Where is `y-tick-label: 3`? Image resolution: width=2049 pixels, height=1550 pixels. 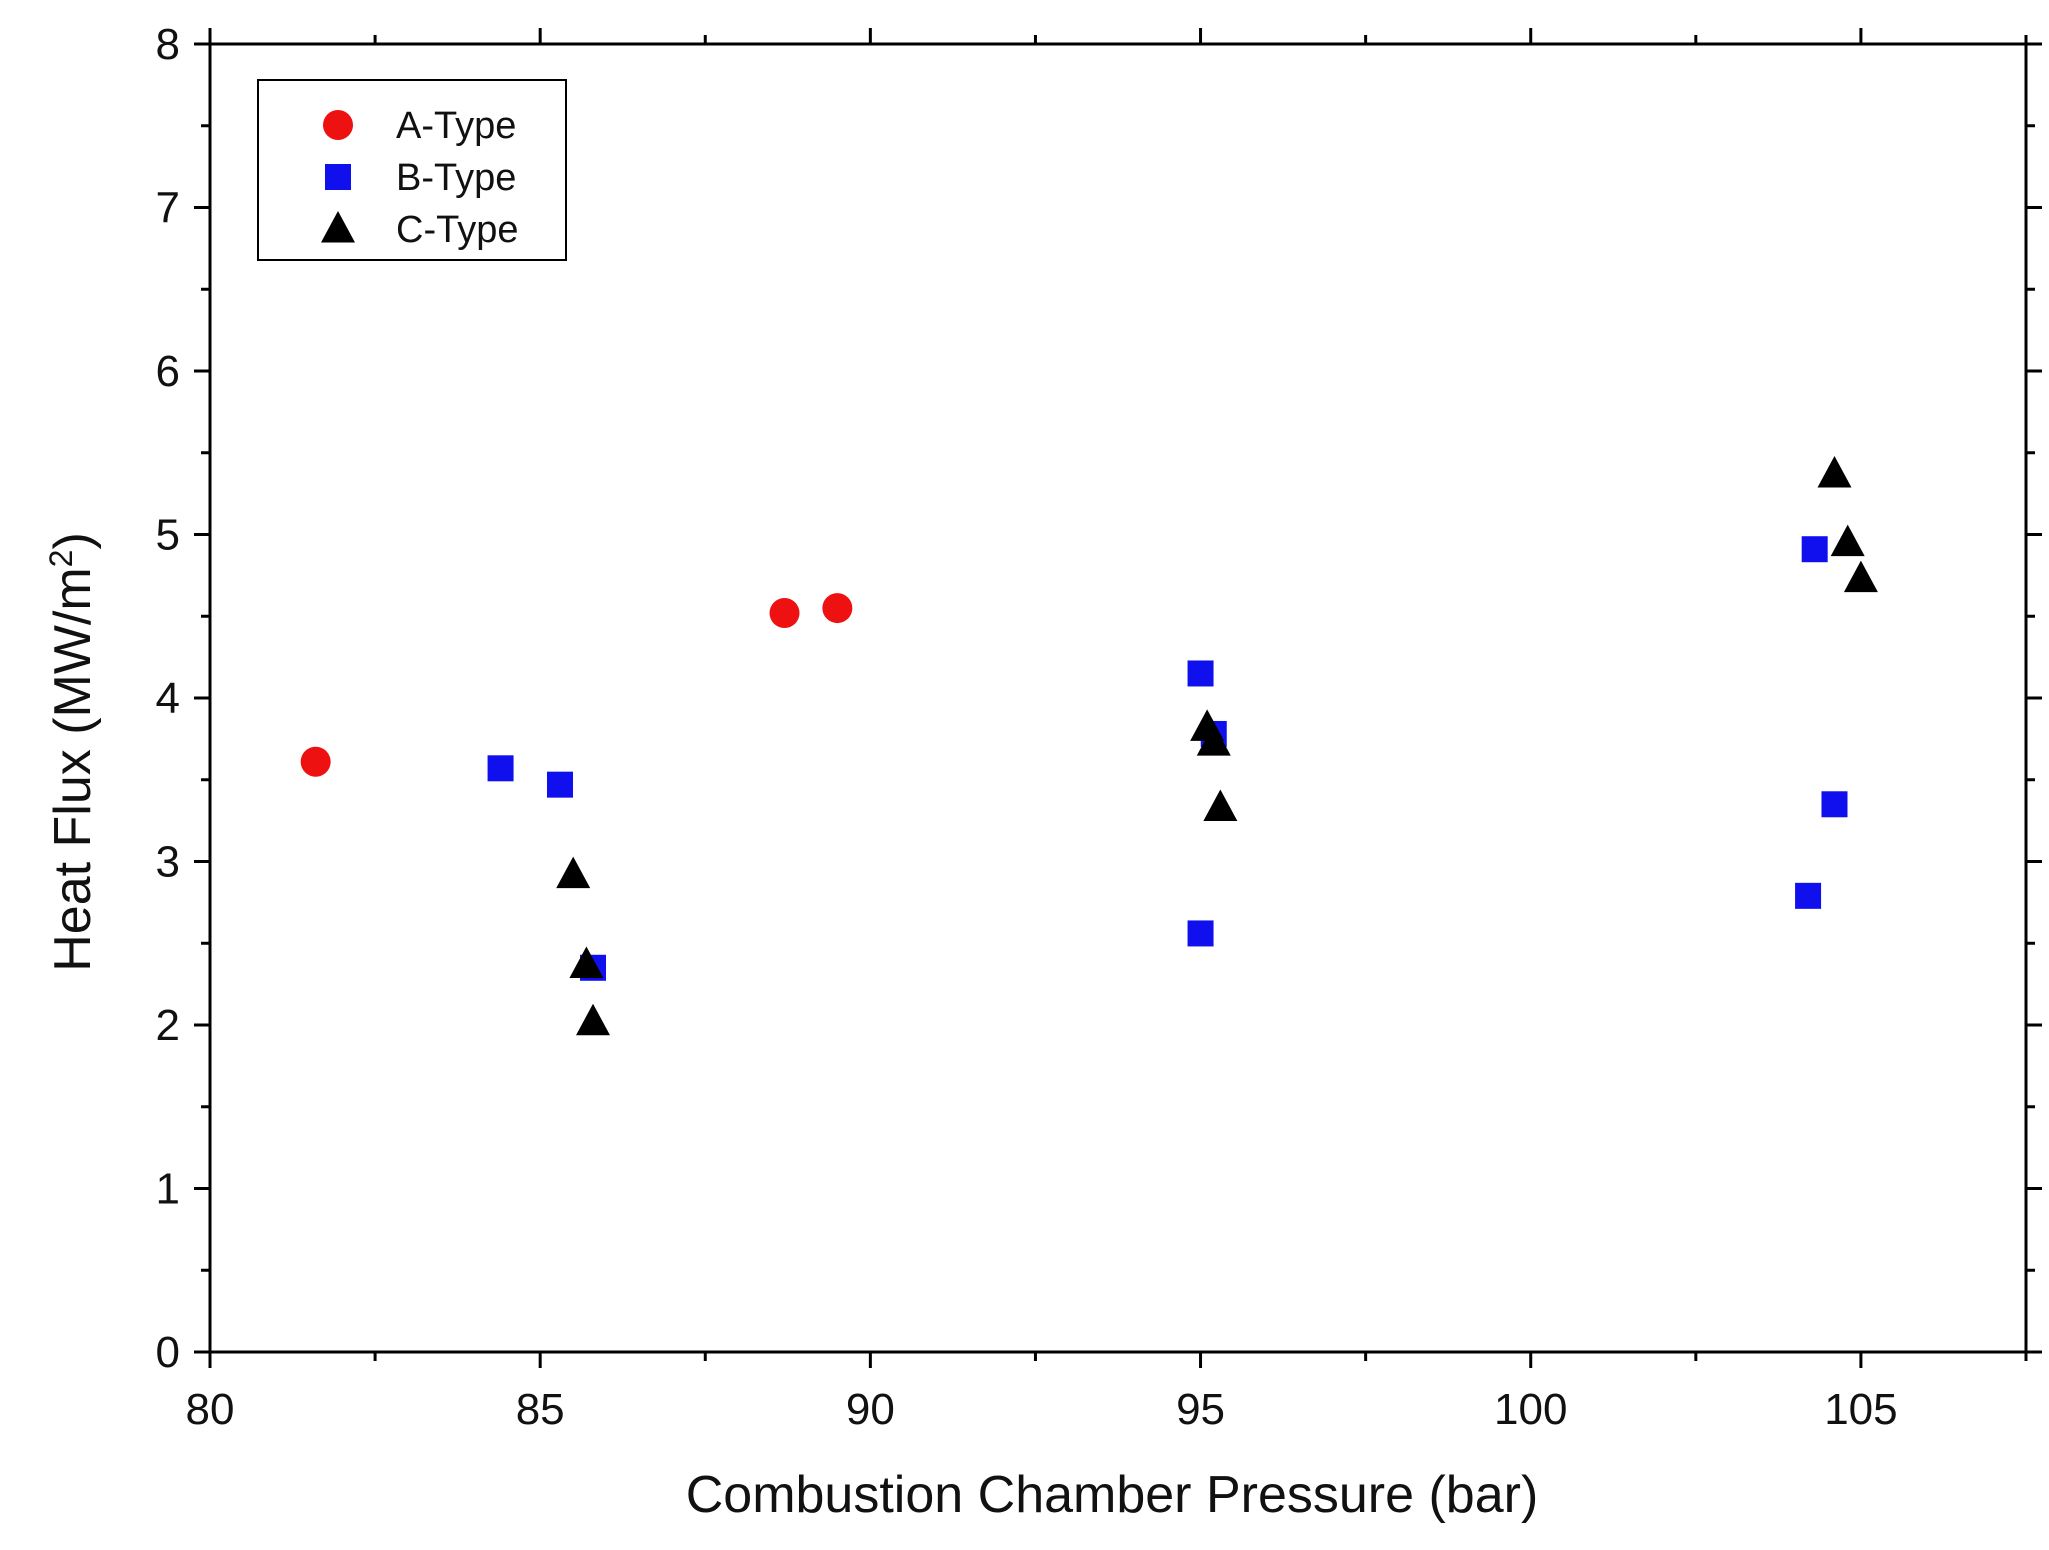 y-tick-label: 3 is located at coordinates (168, 862).